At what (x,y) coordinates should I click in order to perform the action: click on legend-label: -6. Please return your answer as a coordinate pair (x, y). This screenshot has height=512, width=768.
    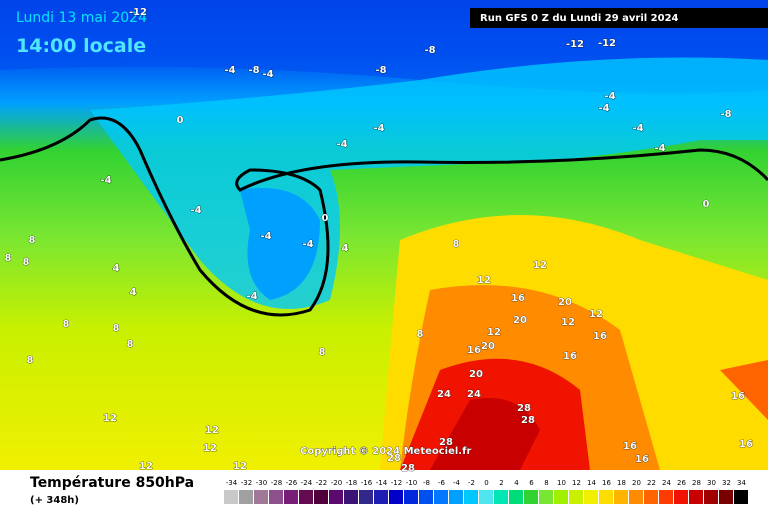
    Looking at the image, I should click on (442, 483).